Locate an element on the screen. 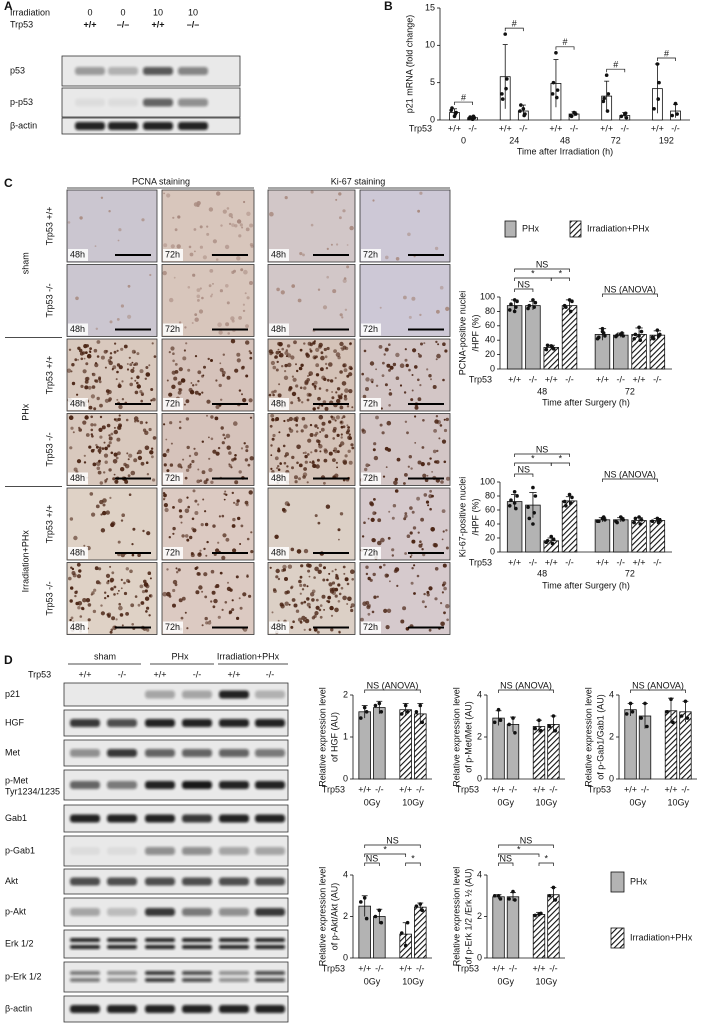 This screenshot has width=709, height=1025. time-label: 72h is located at coordinates (172, 627).